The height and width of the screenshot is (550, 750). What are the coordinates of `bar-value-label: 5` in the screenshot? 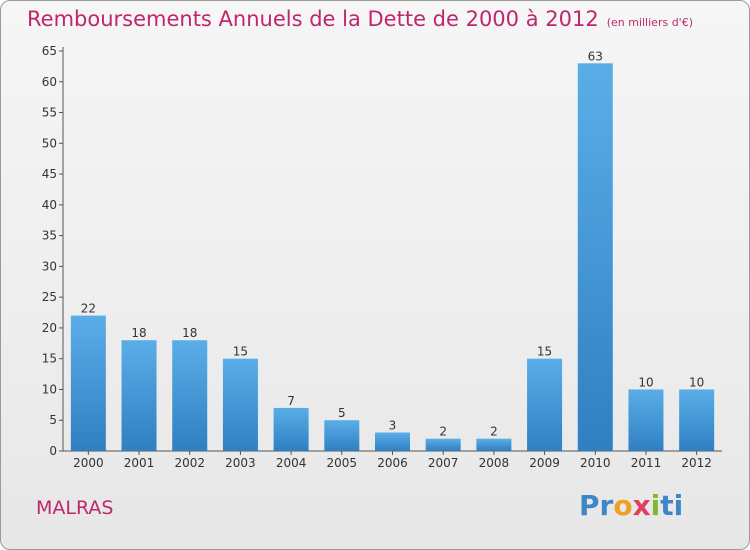 It's located at (342, 413).